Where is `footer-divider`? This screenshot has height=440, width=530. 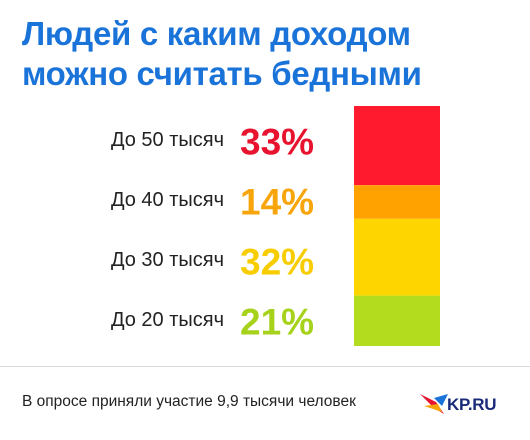 footer-divider is located at coordinates (265, 366).